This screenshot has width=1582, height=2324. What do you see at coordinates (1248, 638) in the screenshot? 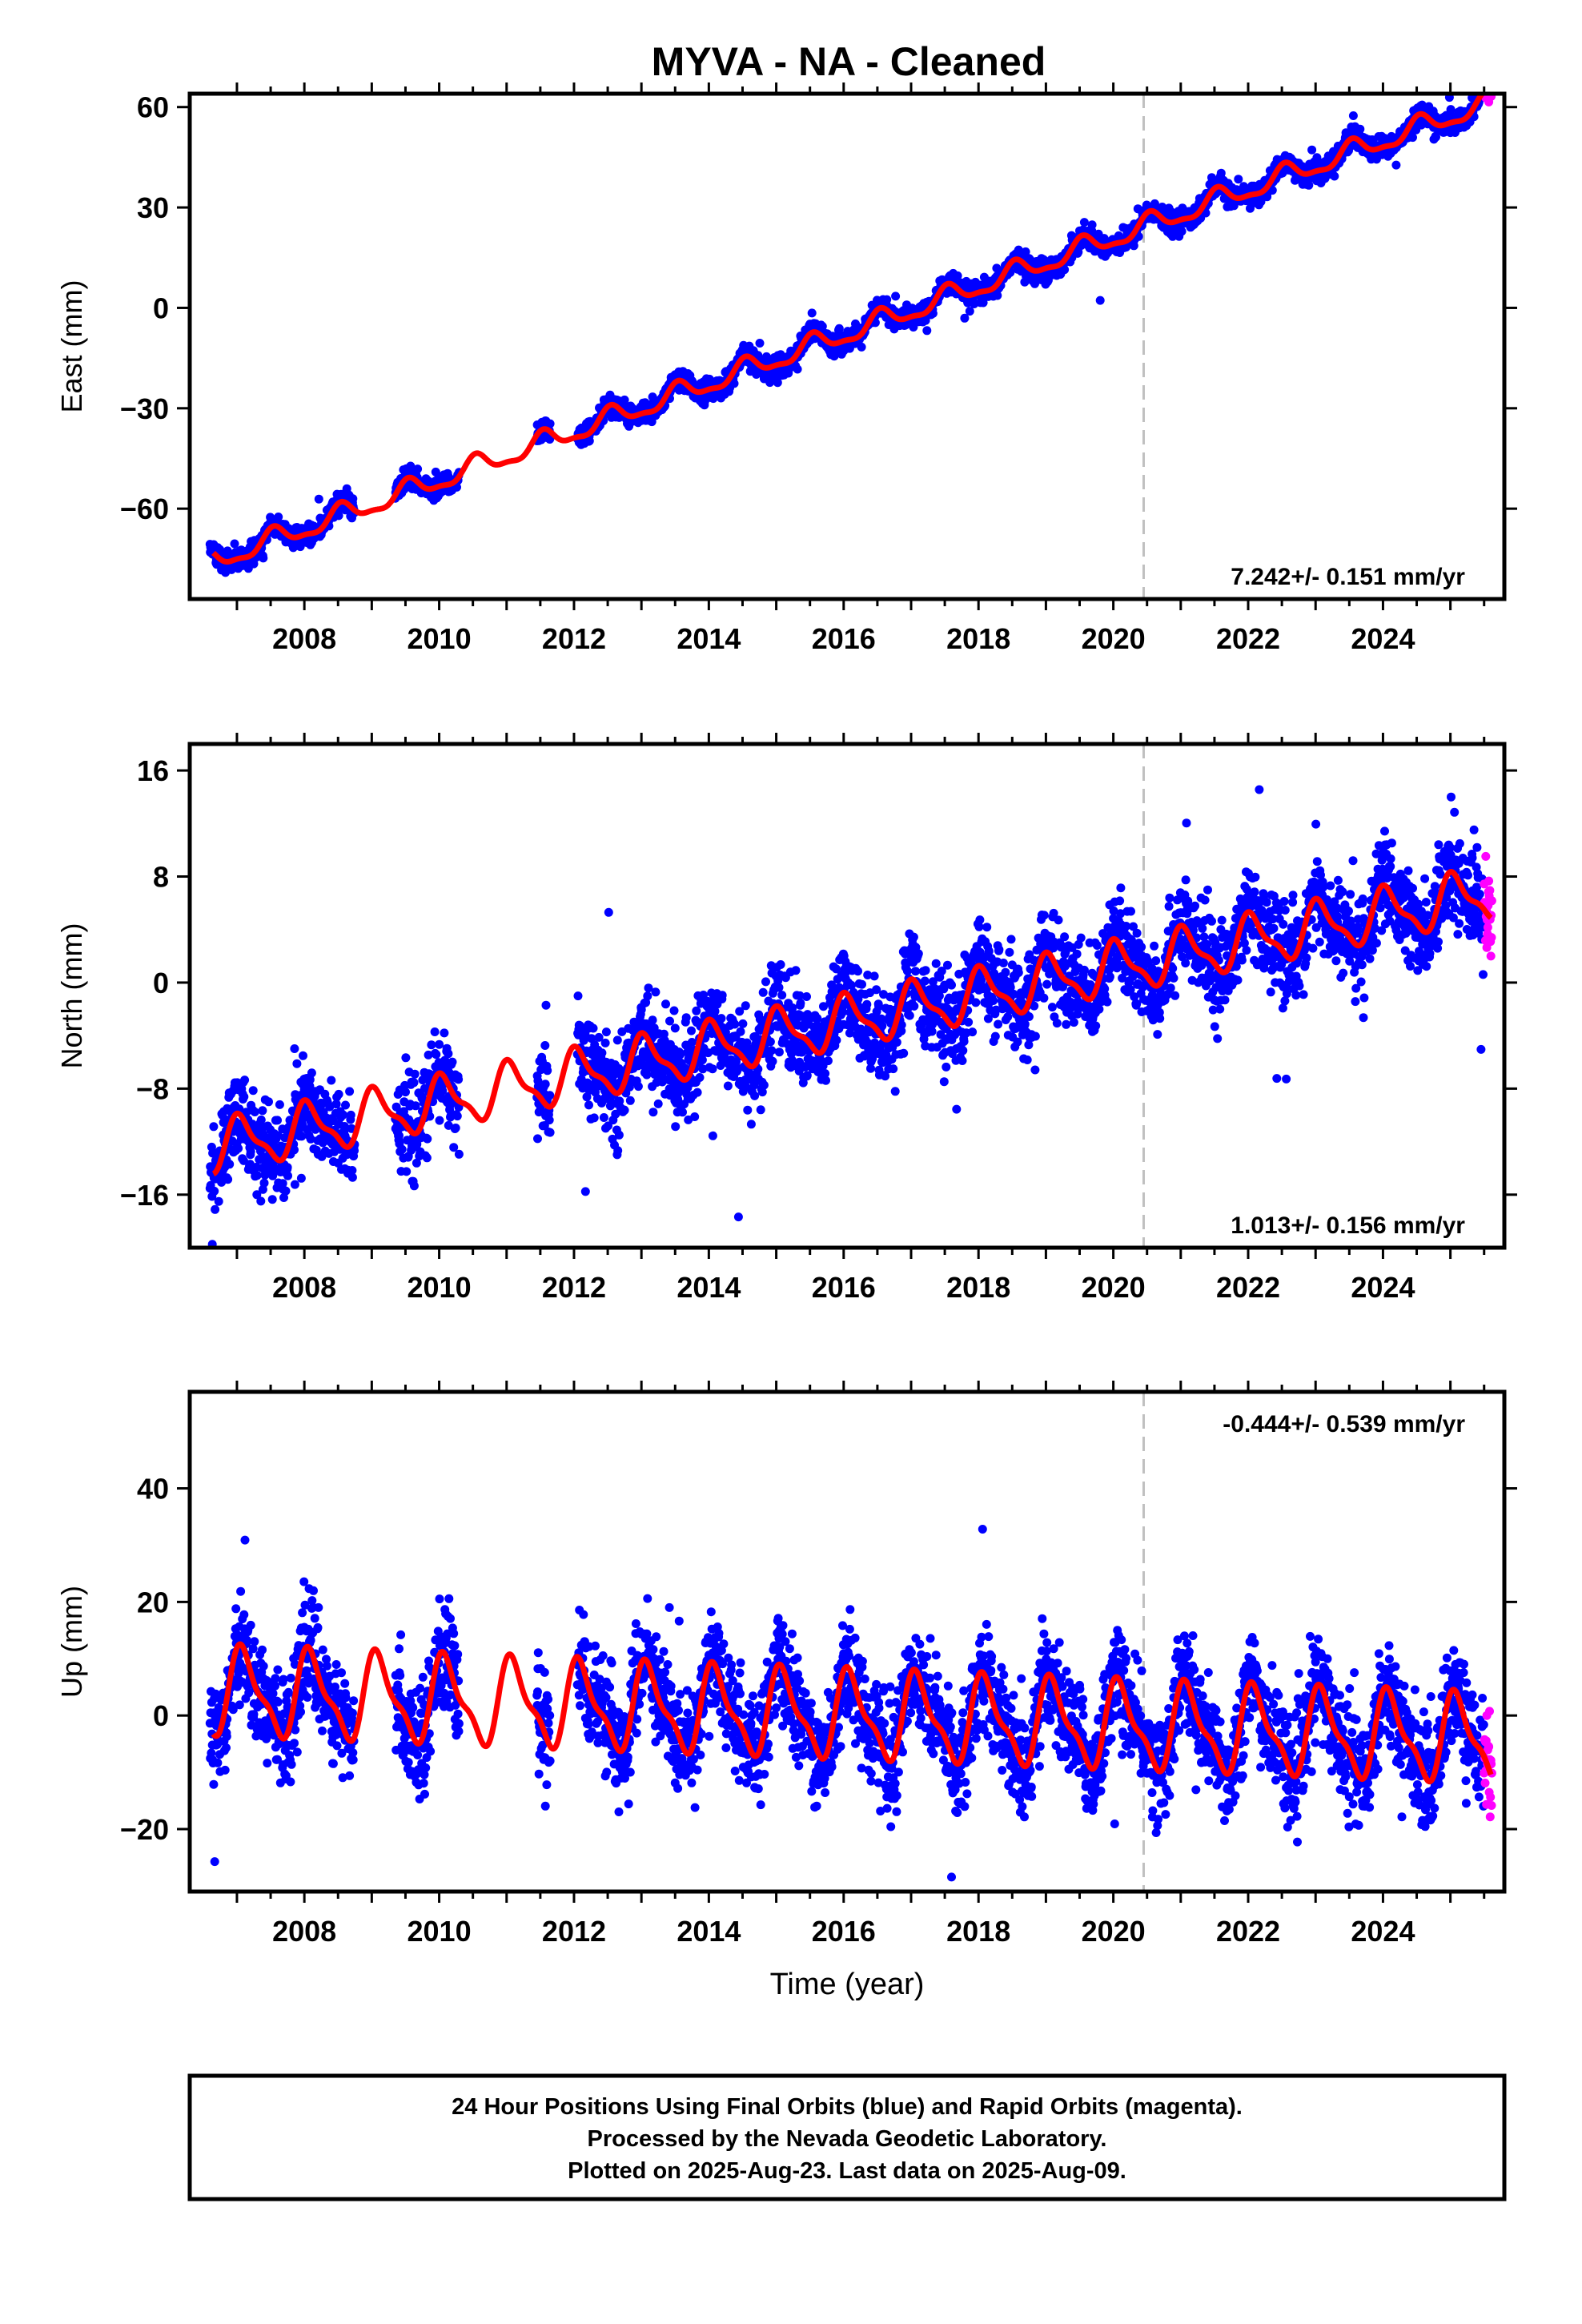
I see `x-tick-label: 2022` at bounding box center [1248, 638].